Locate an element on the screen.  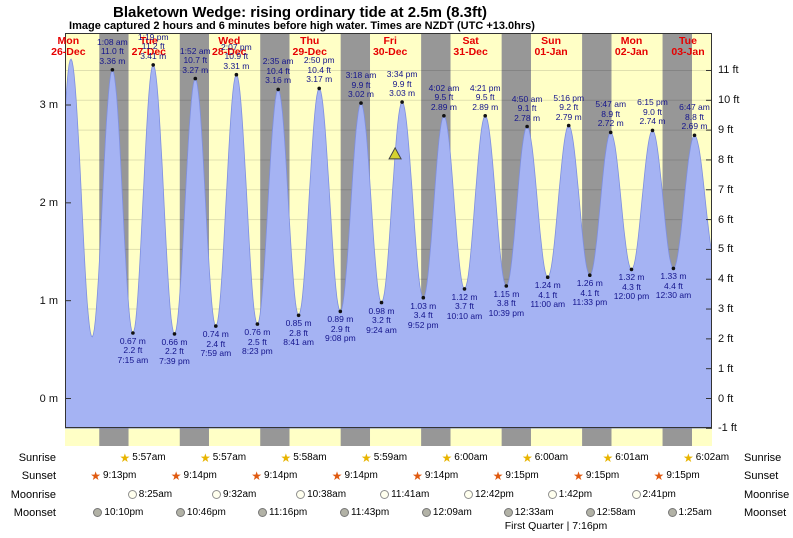
right-axis-label: 0 ft is located at coordinates (726, 398).